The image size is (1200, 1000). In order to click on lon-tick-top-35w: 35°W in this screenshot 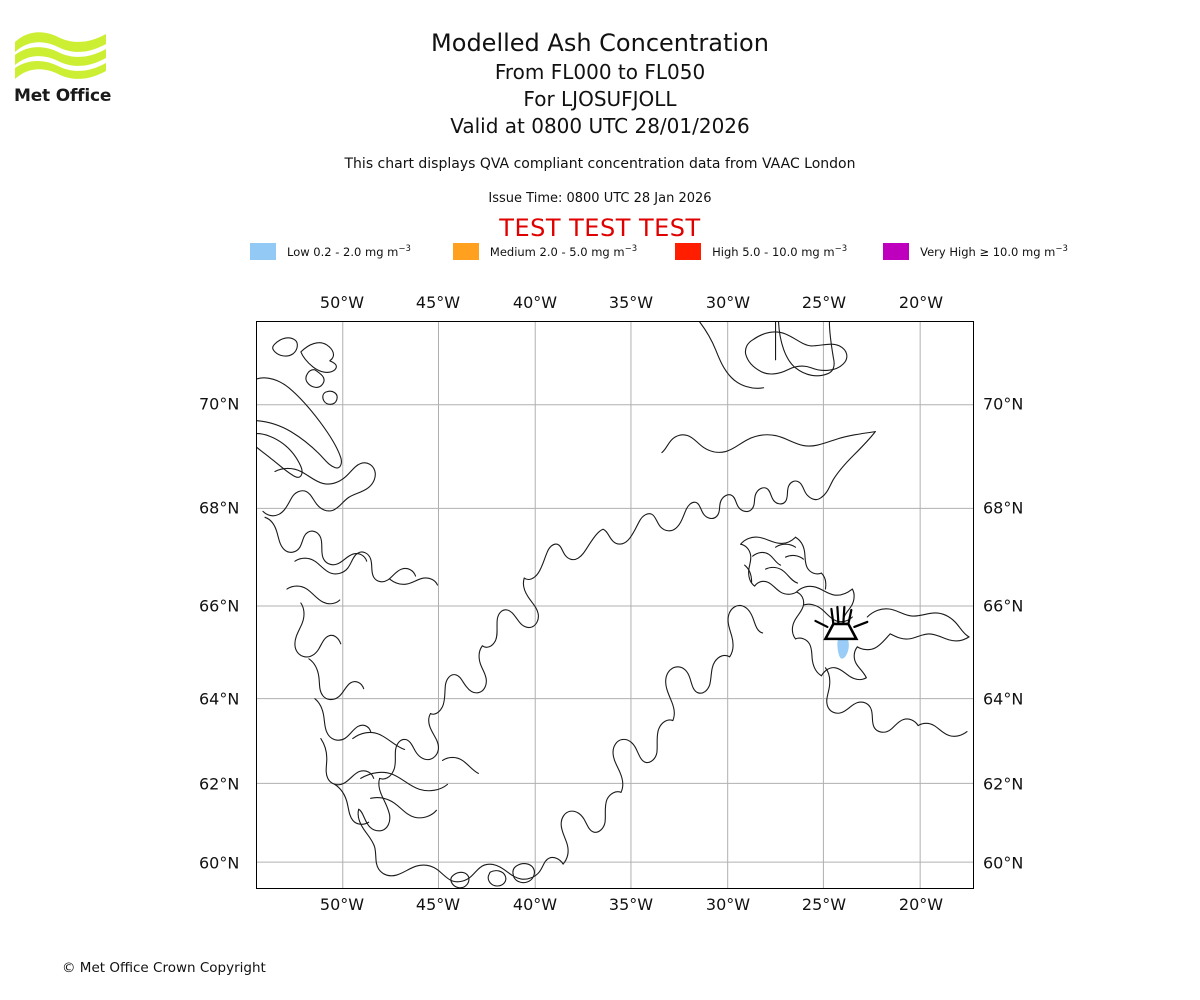, I will do `click(631, 302)`.